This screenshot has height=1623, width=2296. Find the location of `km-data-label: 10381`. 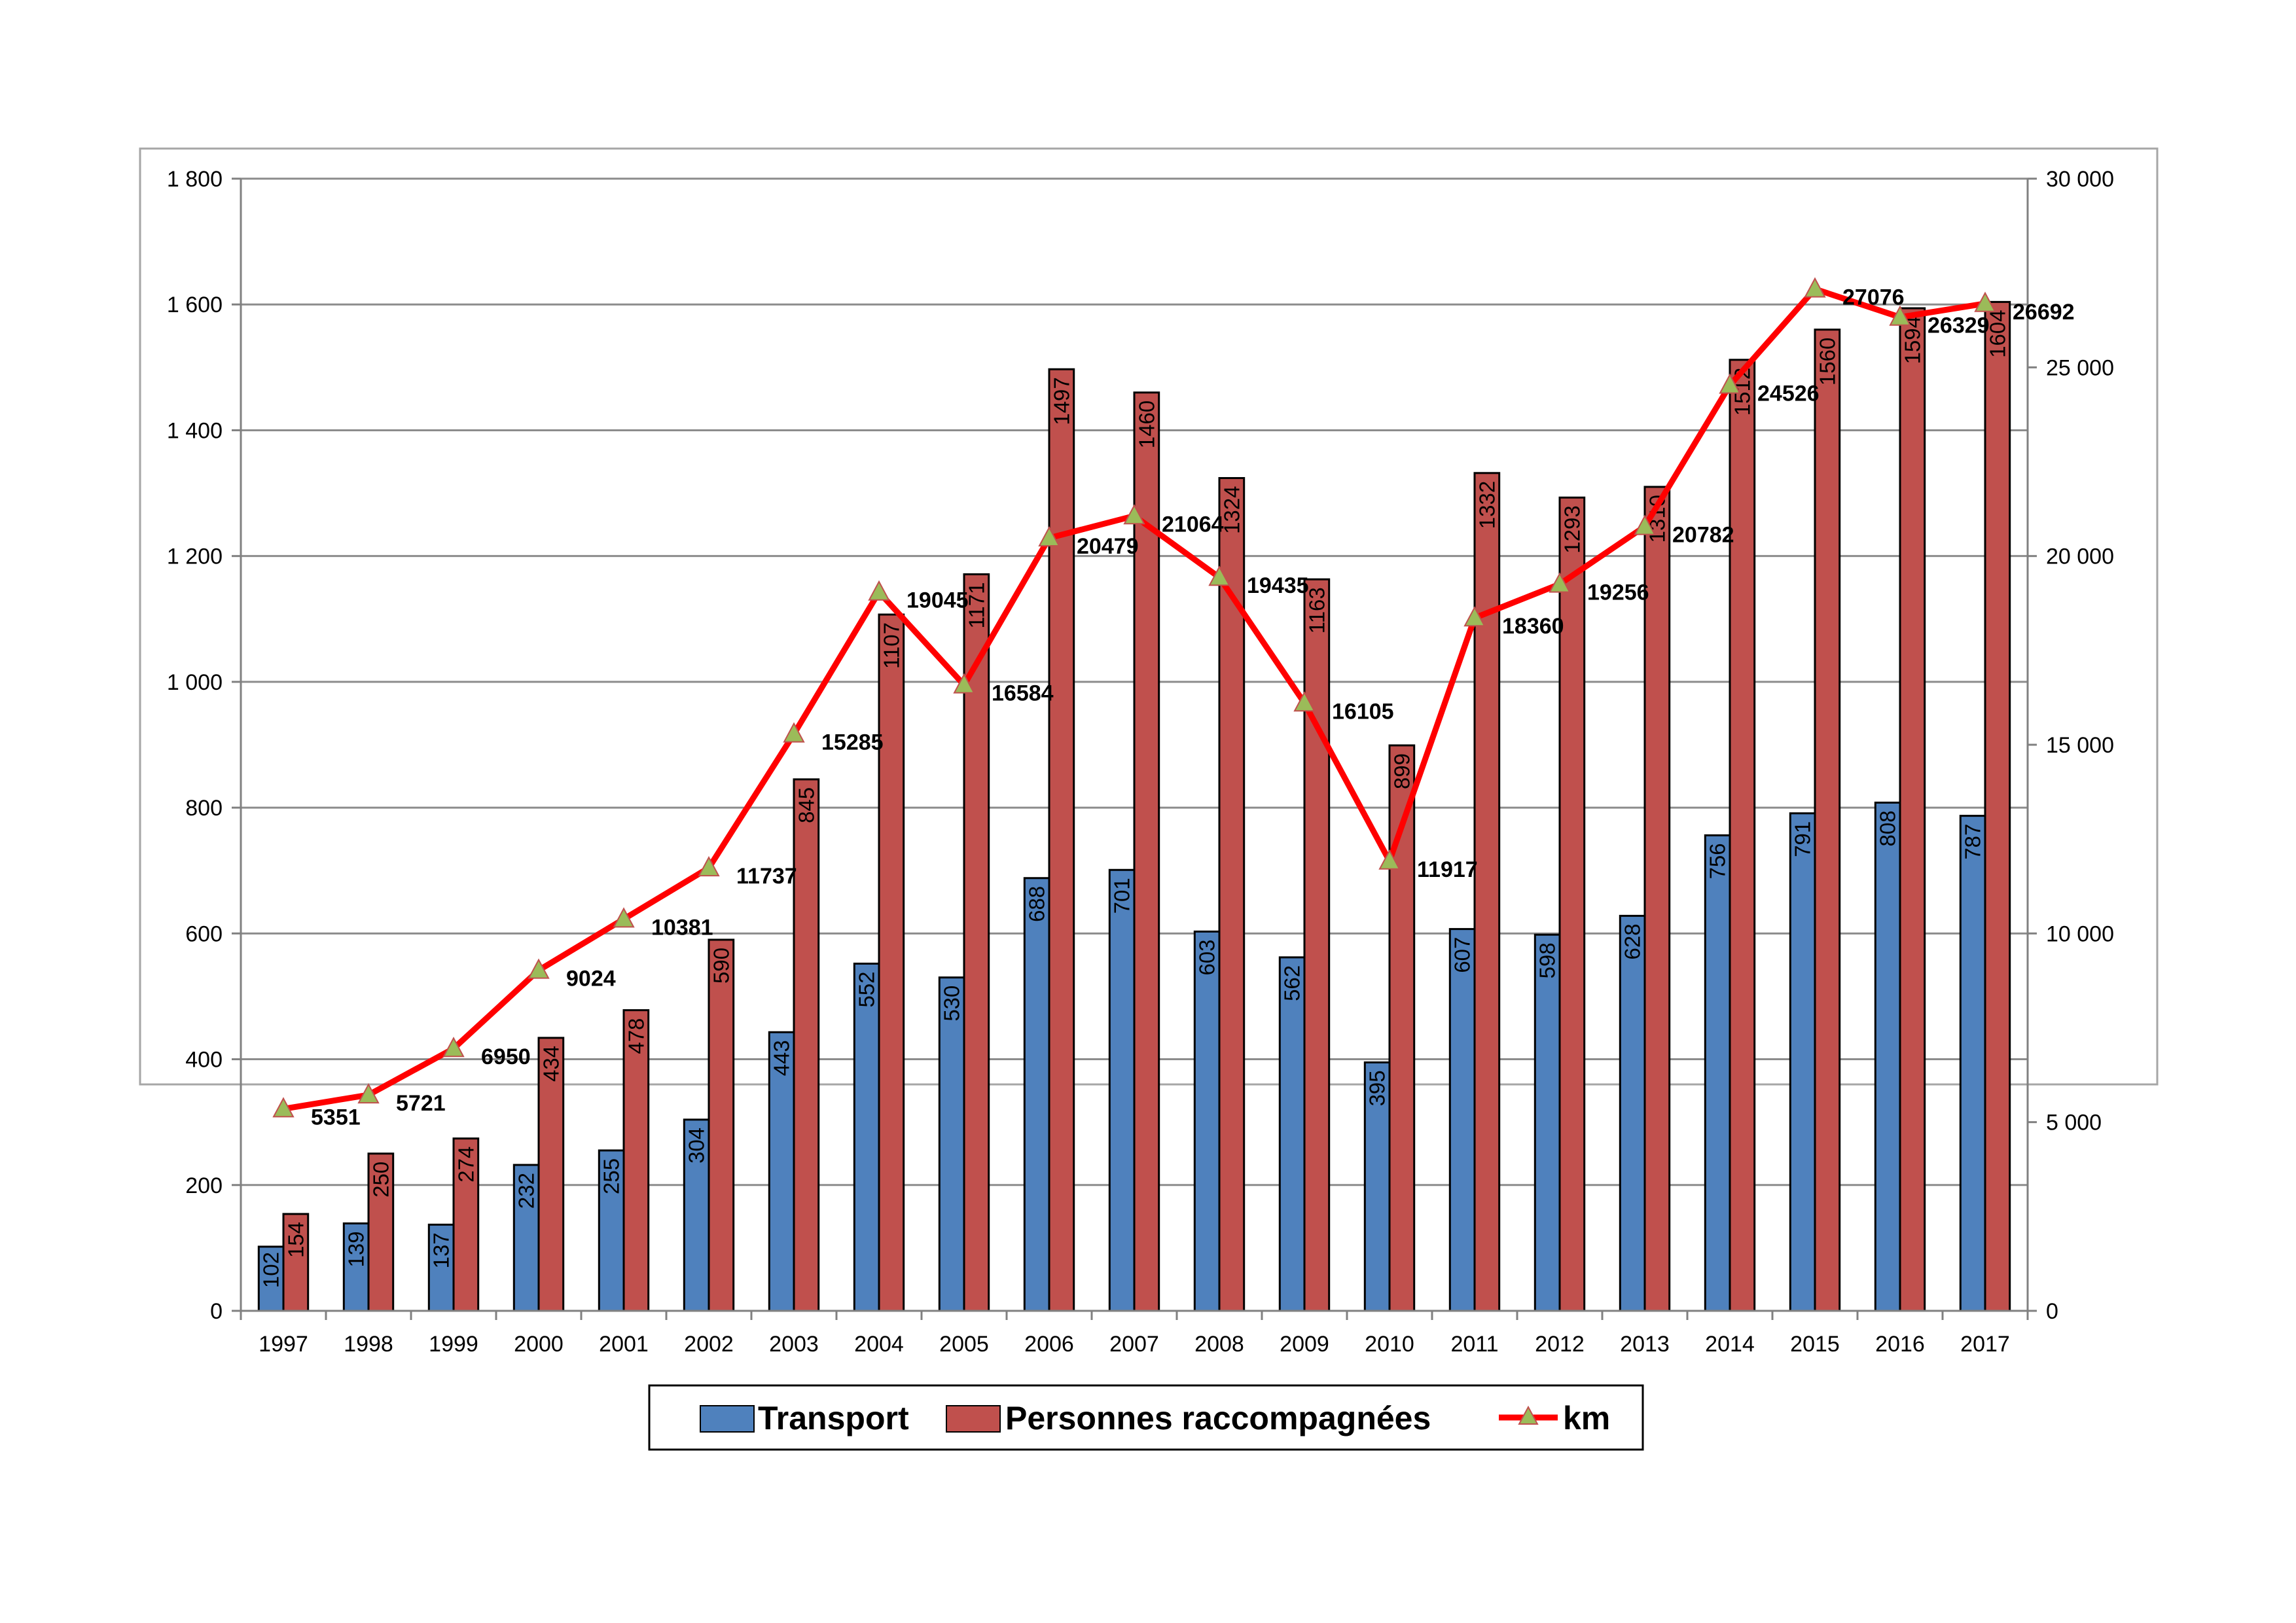

km-data-label: 10381 is located at coordinates (682, 927).